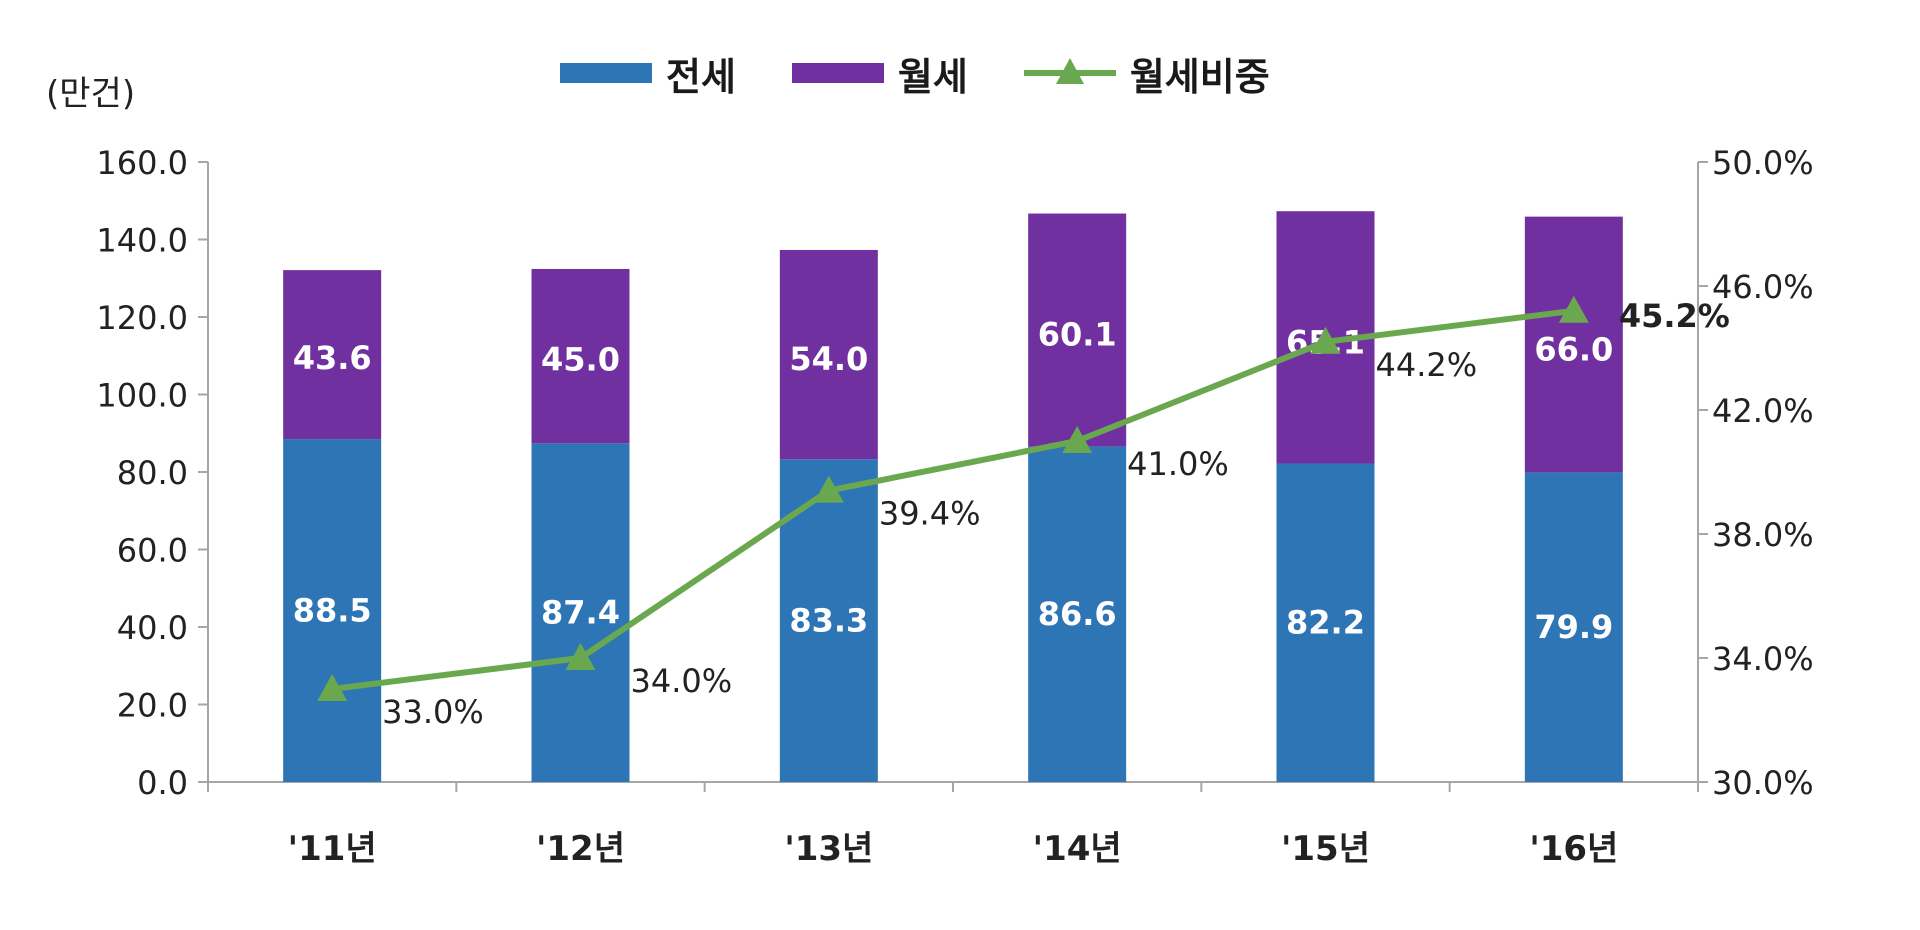  I want to click on line-label-wolse-ratio: 44.2%, so click(1427, 365).